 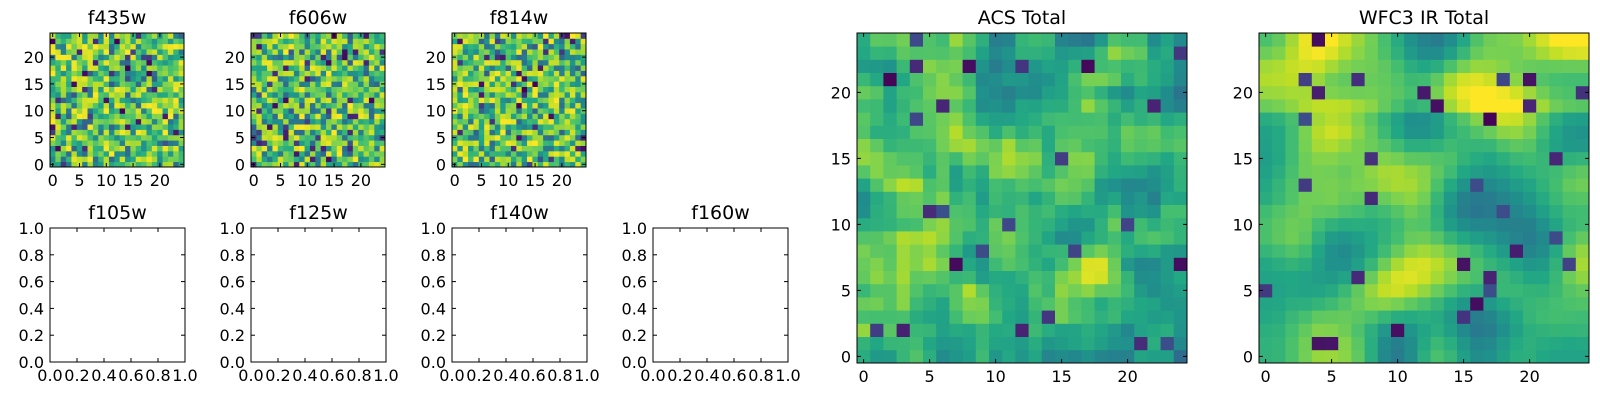 I want to click on y-tick-label: 0.4, so click(x=31, y=308).